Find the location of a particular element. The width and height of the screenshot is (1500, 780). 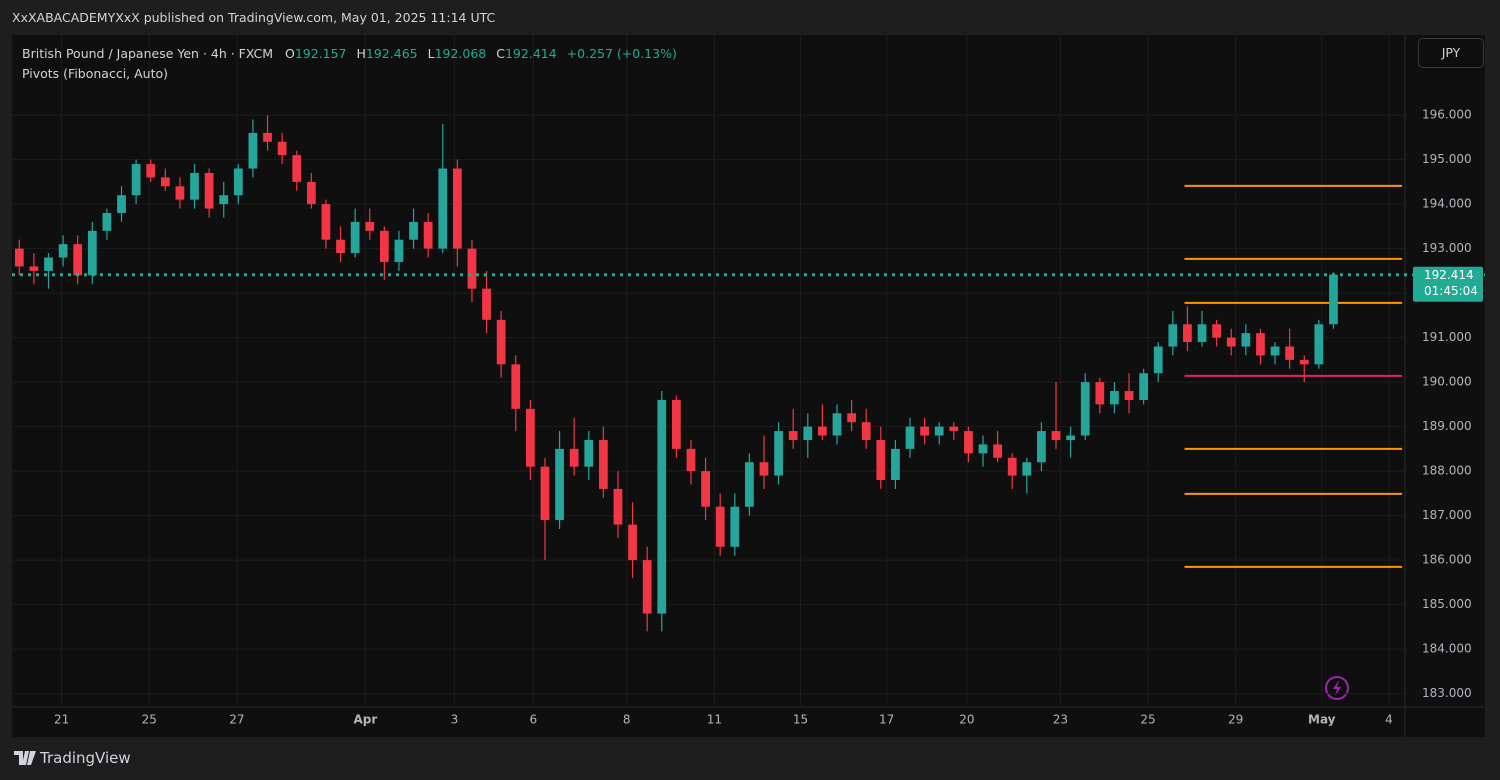

x-tick-label: 11 is located at coordinates (714, 720).